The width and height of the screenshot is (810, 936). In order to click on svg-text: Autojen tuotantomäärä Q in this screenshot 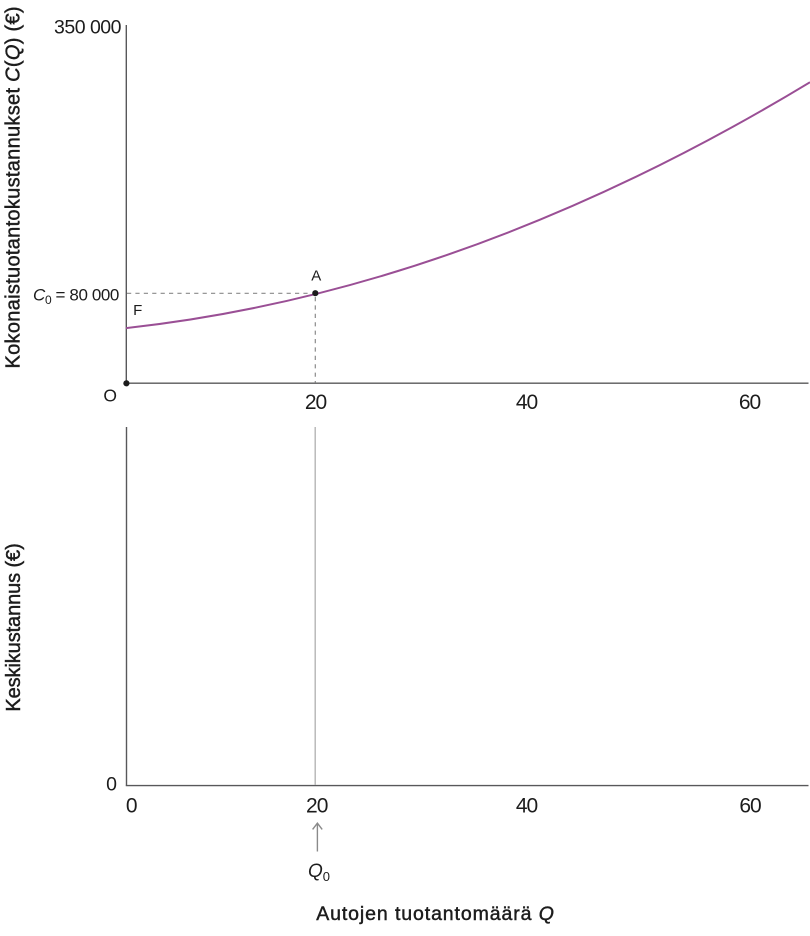, I will do `click(435, 914)`.